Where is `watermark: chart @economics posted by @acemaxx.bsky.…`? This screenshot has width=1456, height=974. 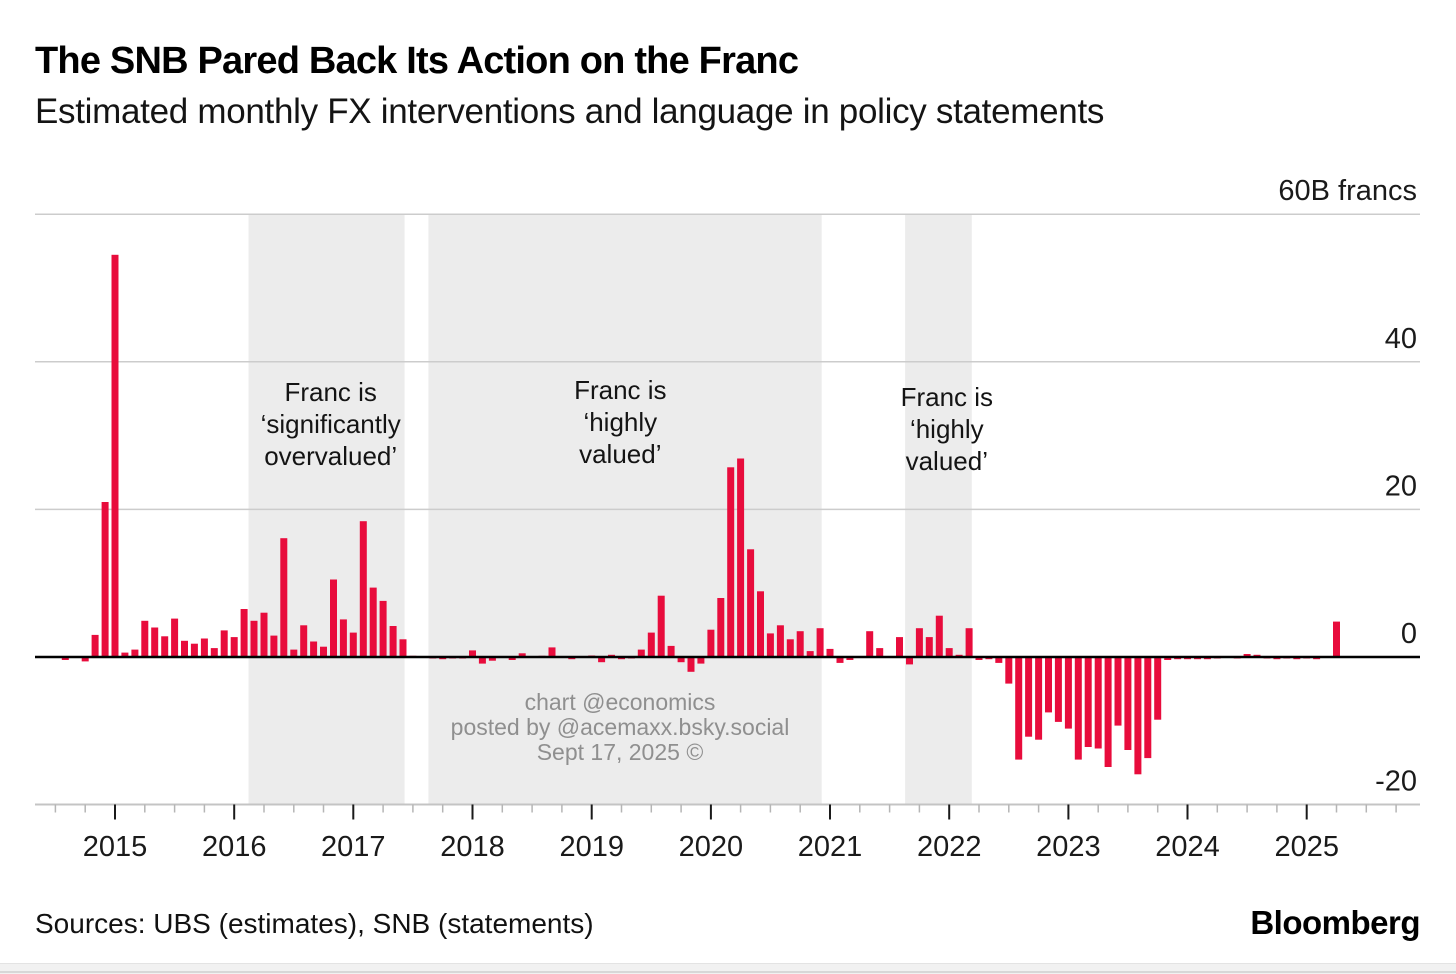
watermark: chart @economics posted by @acemaxx.bsky.… is located at coordinates (620, 727).